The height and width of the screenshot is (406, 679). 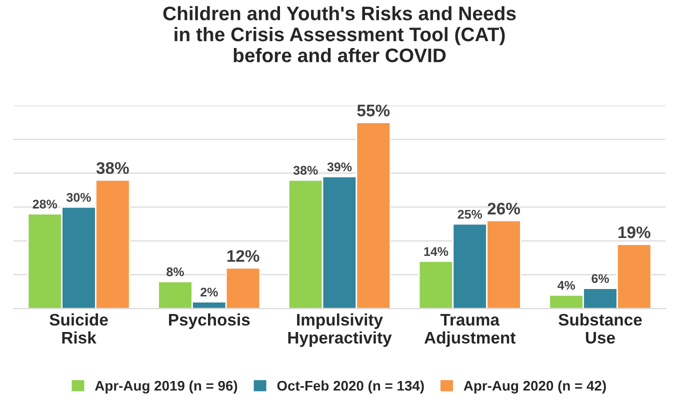 I want to click on x-tick-label: Impulsivity Hyperactivity, so click(x=340, y=330).